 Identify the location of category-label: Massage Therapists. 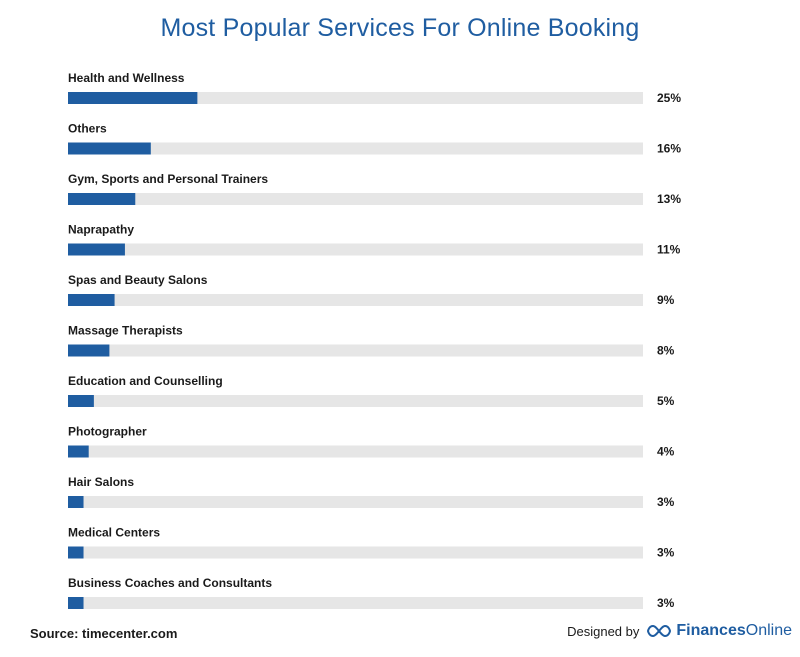
(125, 331).